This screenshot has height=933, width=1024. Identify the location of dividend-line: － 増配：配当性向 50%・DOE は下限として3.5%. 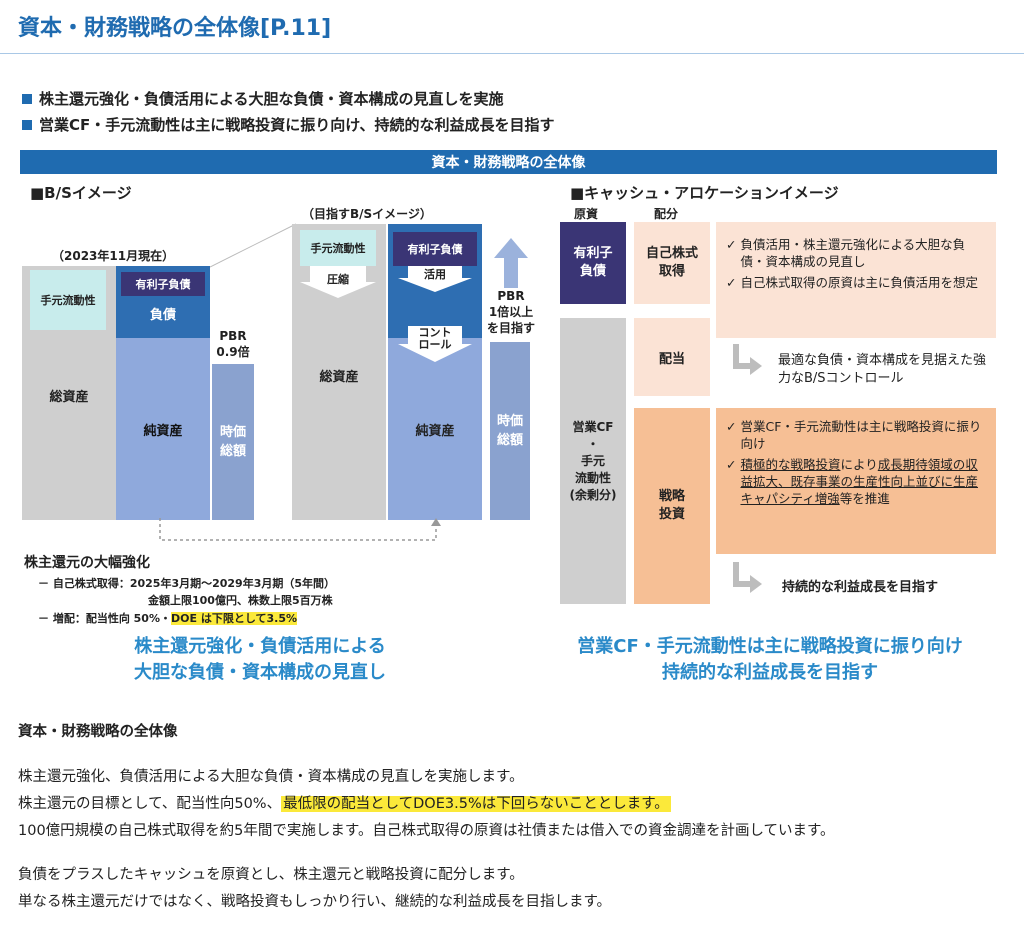
(168, 618).